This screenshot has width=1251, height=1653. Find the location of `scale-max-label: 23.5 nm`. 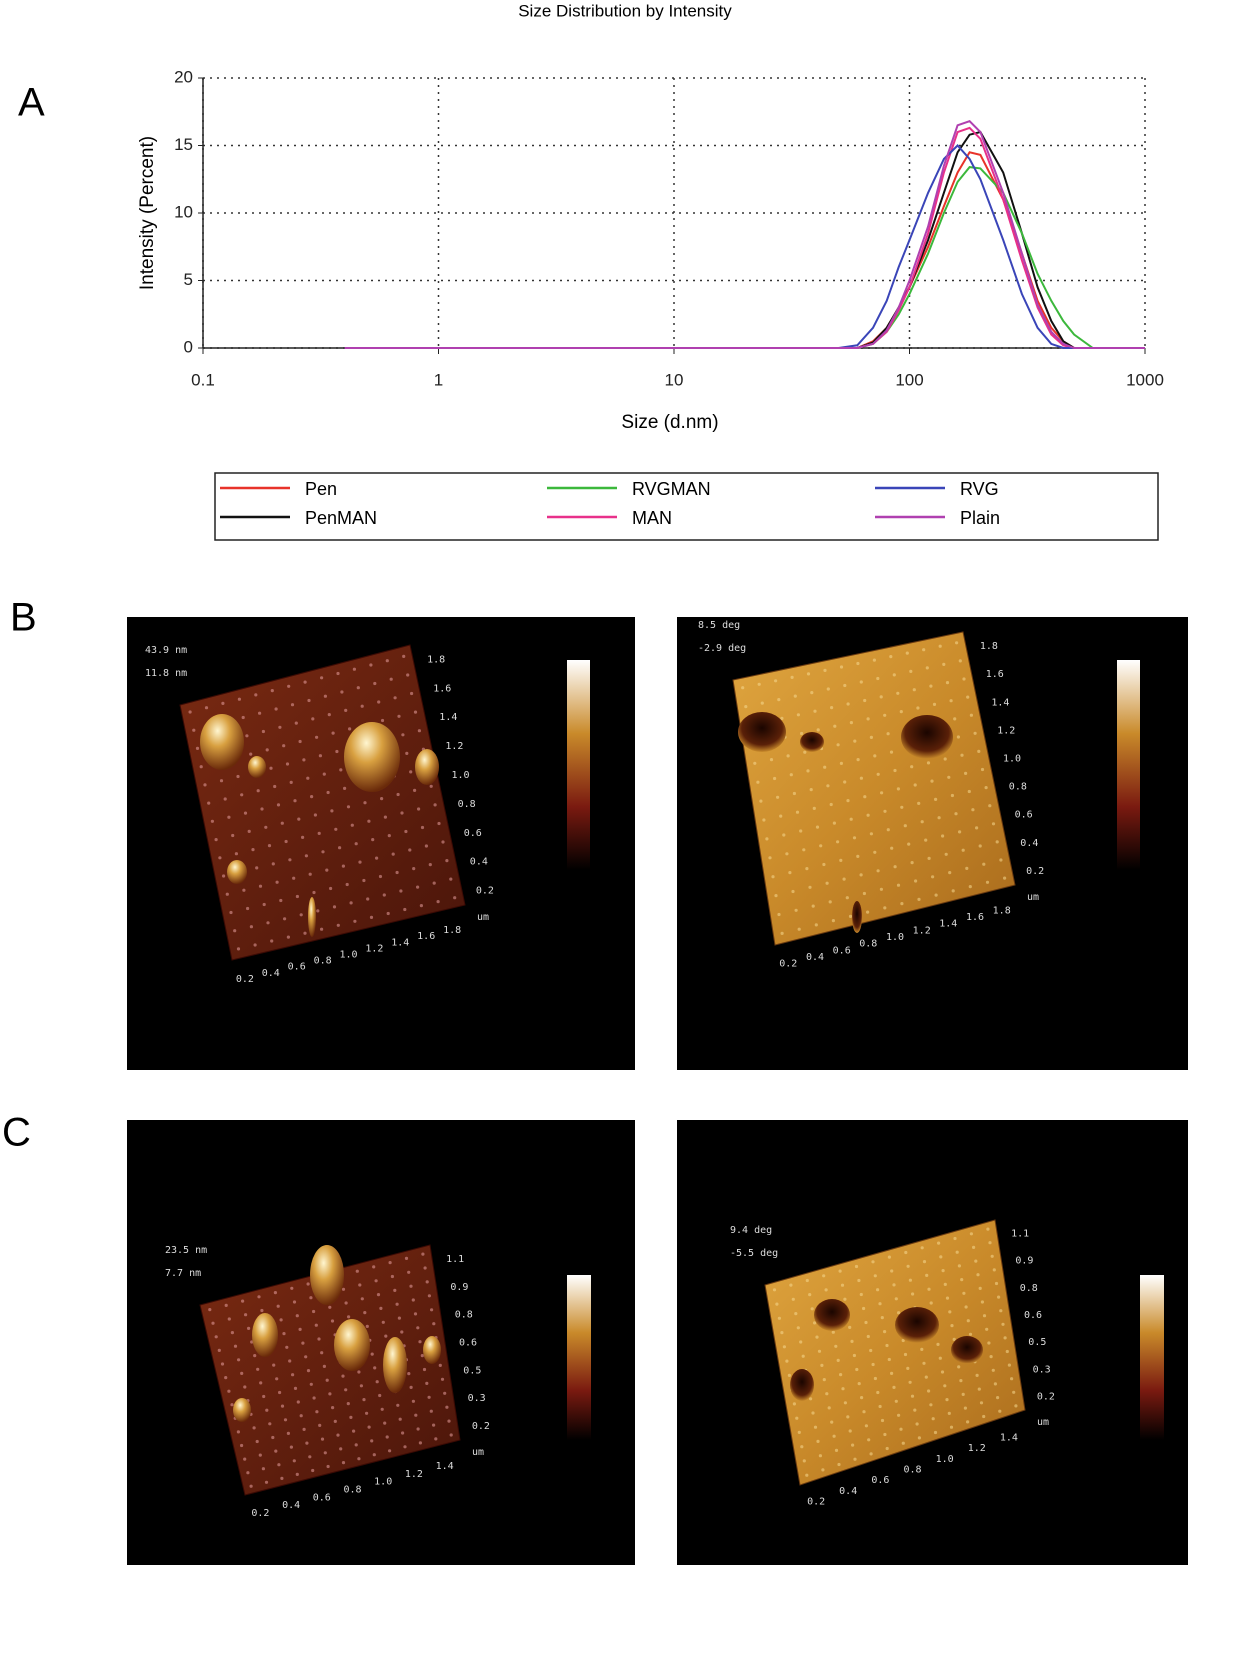

scale-max-label: 23.5 nm is located at coordinates (186, 1250).